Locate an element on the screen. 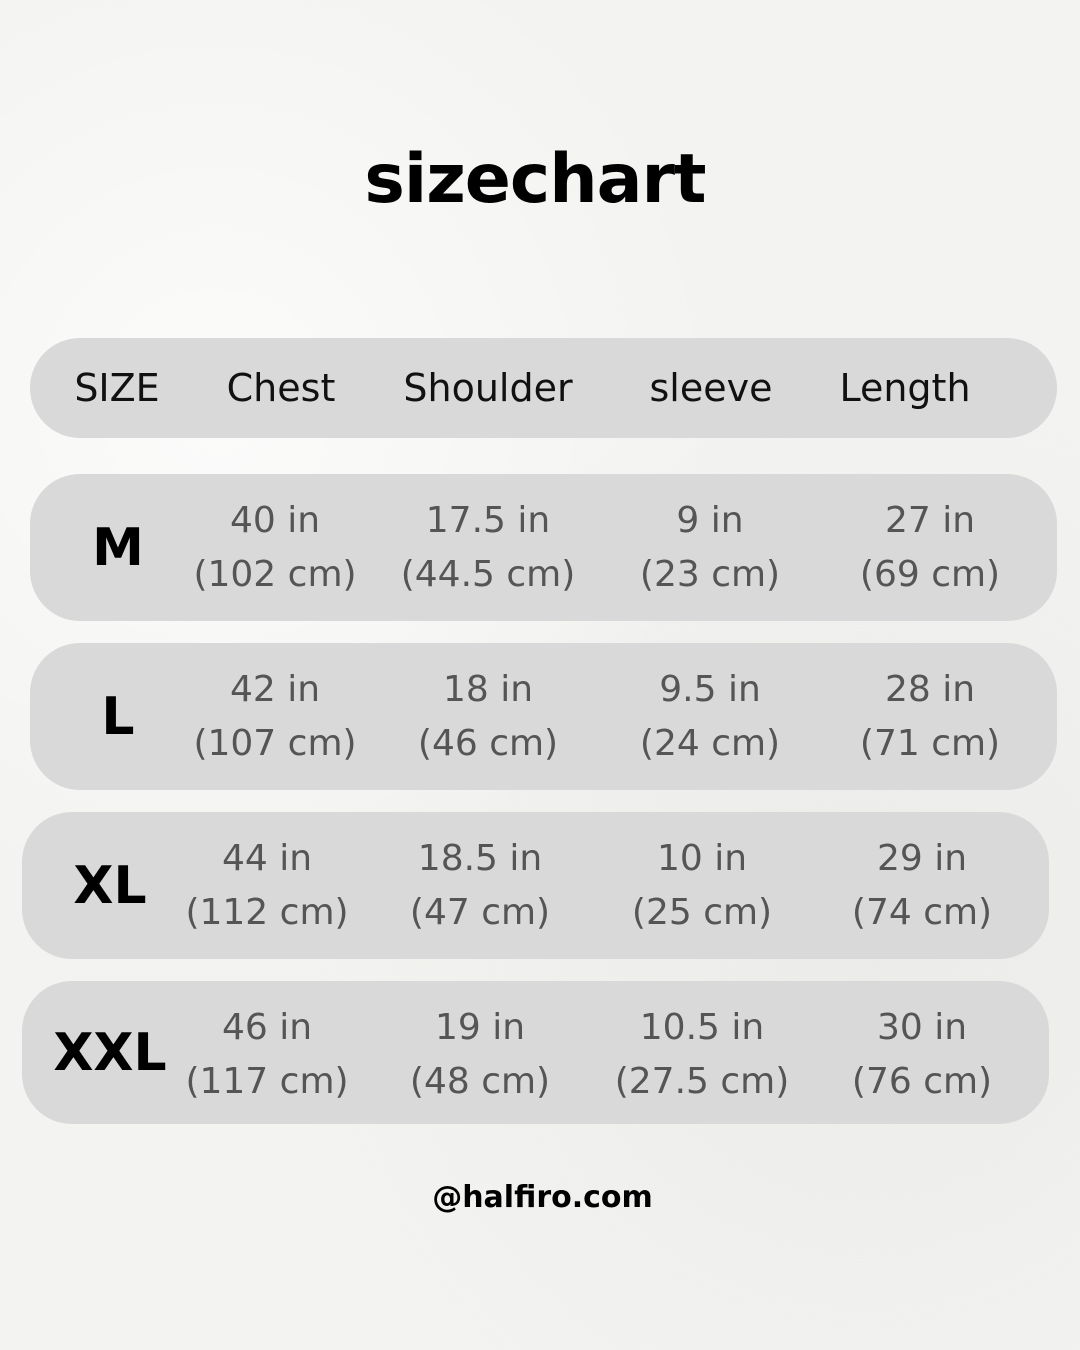 The width and height of the screenshot is (1080, 1350). shoulder-value: 17.5 in (44.5 cm) is located at coordinates (488, 548).